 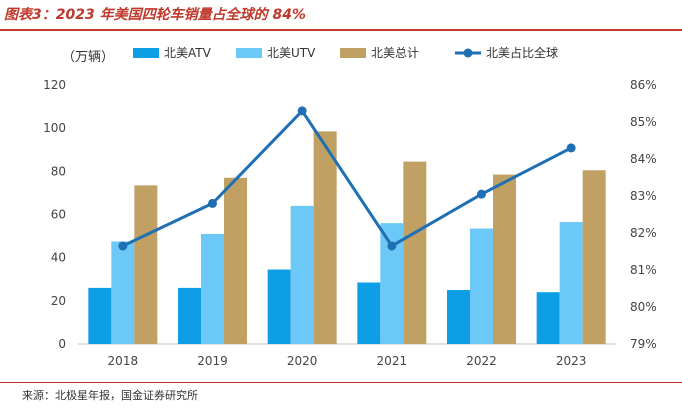 I want to click on source-divider, so click(x=341, y=382).